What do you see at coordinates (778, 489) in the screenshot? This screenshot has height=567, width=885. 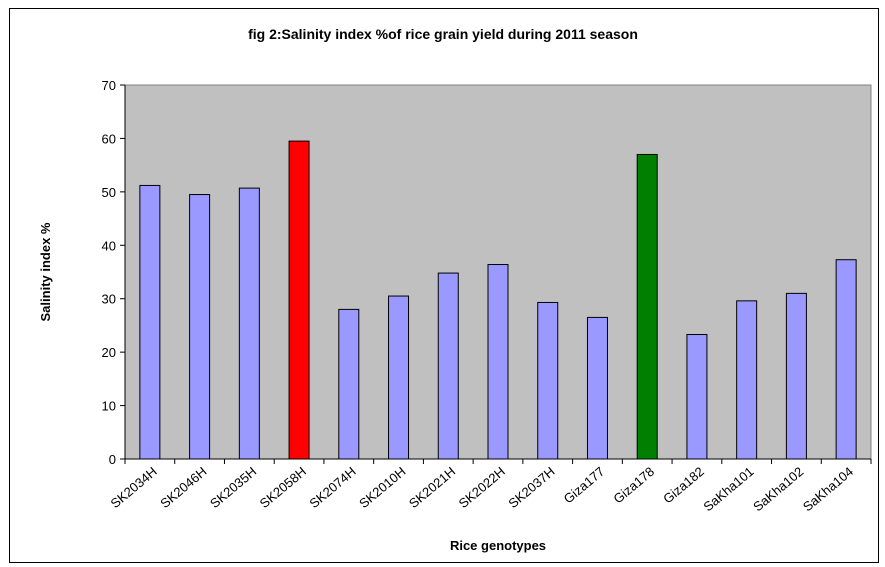 I see `x-tick-label: SaKha102` at bounding box center [778, 489].